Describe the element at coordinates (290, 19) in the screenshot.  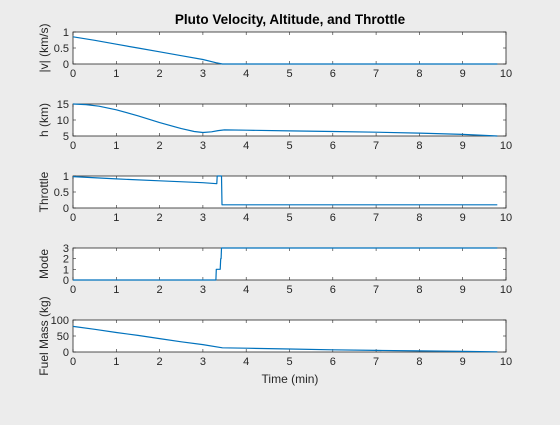
I see `chart-title: Pluto Velocity, Altitude, and Throttle` at that location.